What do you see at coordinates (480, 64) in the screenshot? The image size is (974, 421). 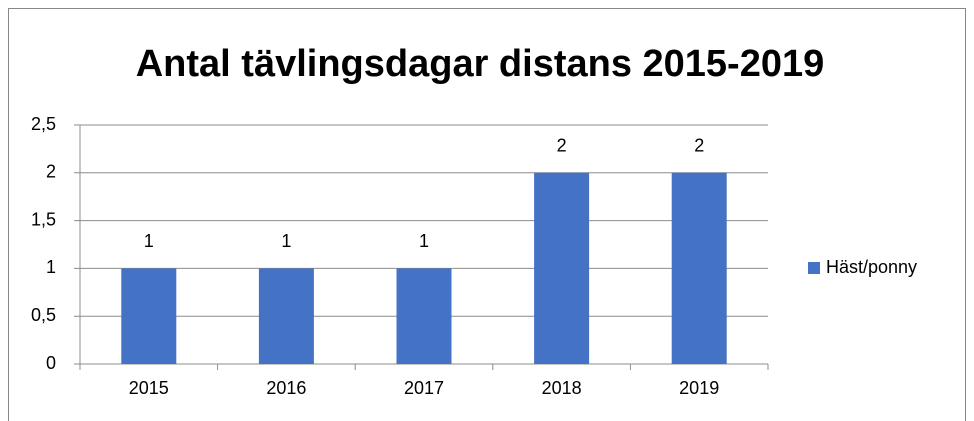 I see `chart-title: Antal tävlingsdagar distans 2015-2019` at bounding box center [480, 64].